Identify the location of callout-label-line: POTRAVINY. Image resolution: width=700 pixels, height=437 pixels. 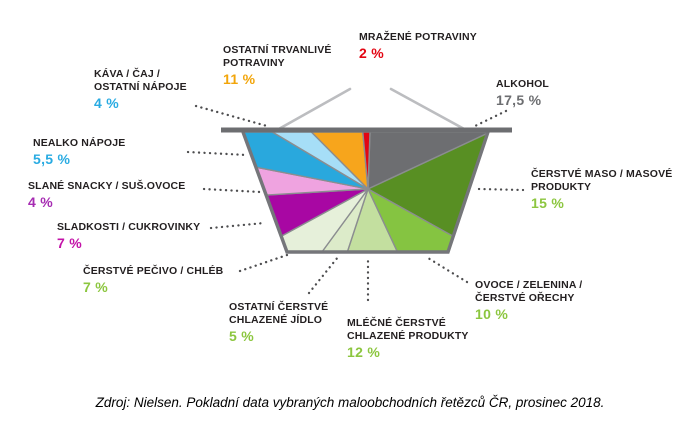
(254, 63).